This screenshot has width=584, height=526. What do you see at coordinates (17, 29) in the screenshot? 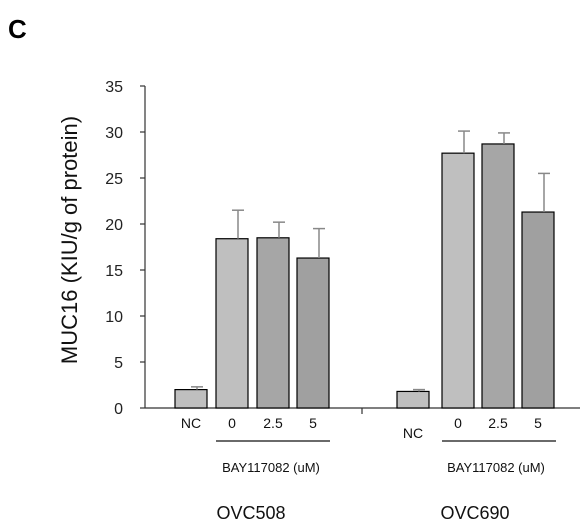
I see `panel-label: C` at bounding box center [17, 29].